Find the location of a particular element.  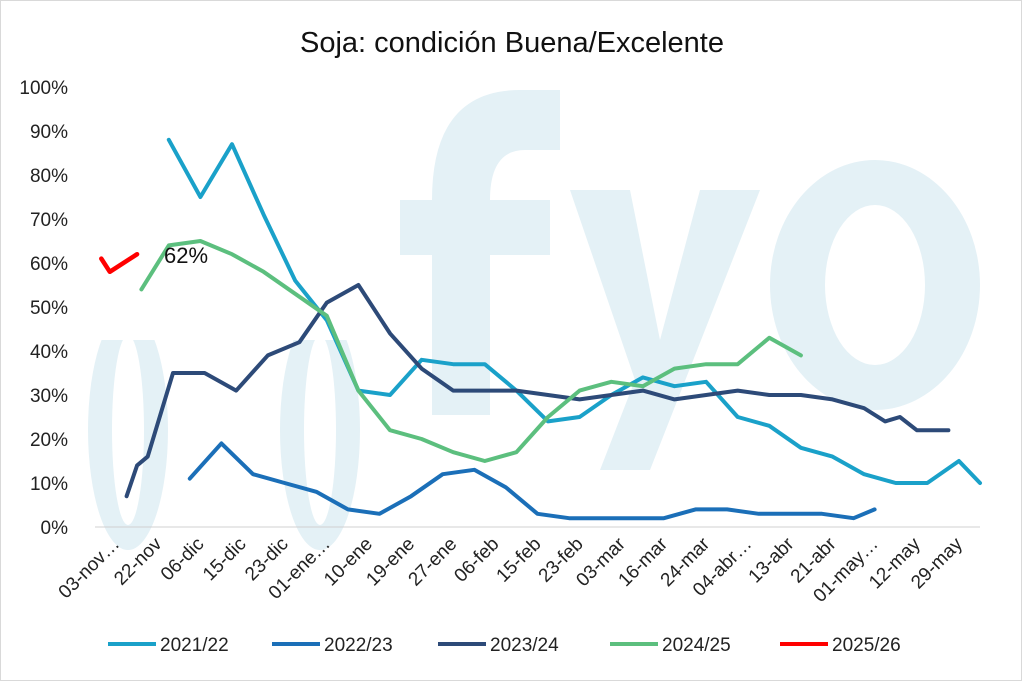

y-tick-label: 60% is located at coordinates (49, 264).